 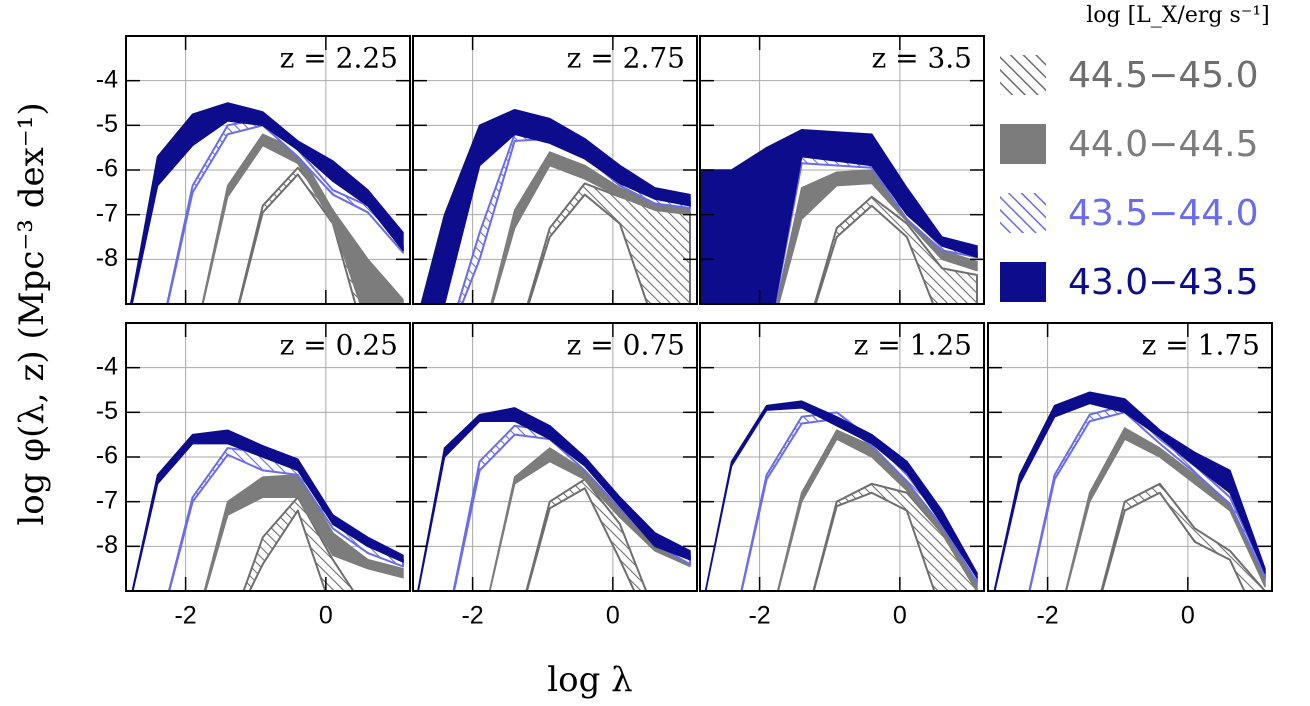 I want to click on panel: z = 3.5, so click(x=842, y=170).